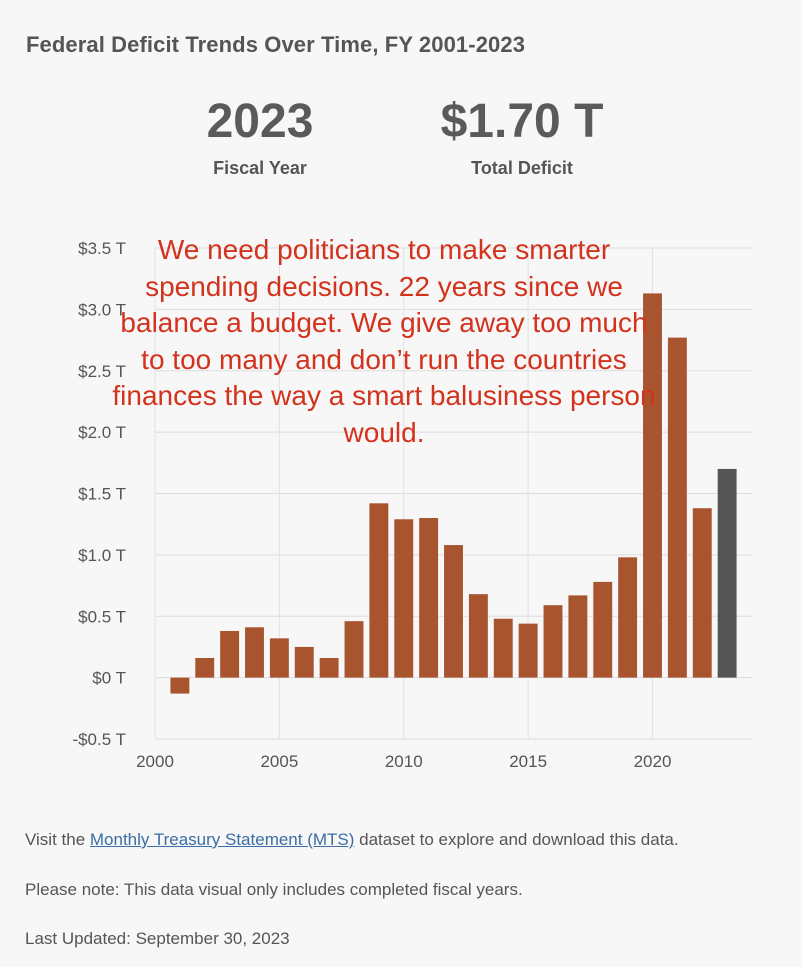 The height and width of the screenshot is (967, 802). What do you see at coordinates (528, 650) in the screenshot?
I see `bar-2015` at bounding box center [528, 650].